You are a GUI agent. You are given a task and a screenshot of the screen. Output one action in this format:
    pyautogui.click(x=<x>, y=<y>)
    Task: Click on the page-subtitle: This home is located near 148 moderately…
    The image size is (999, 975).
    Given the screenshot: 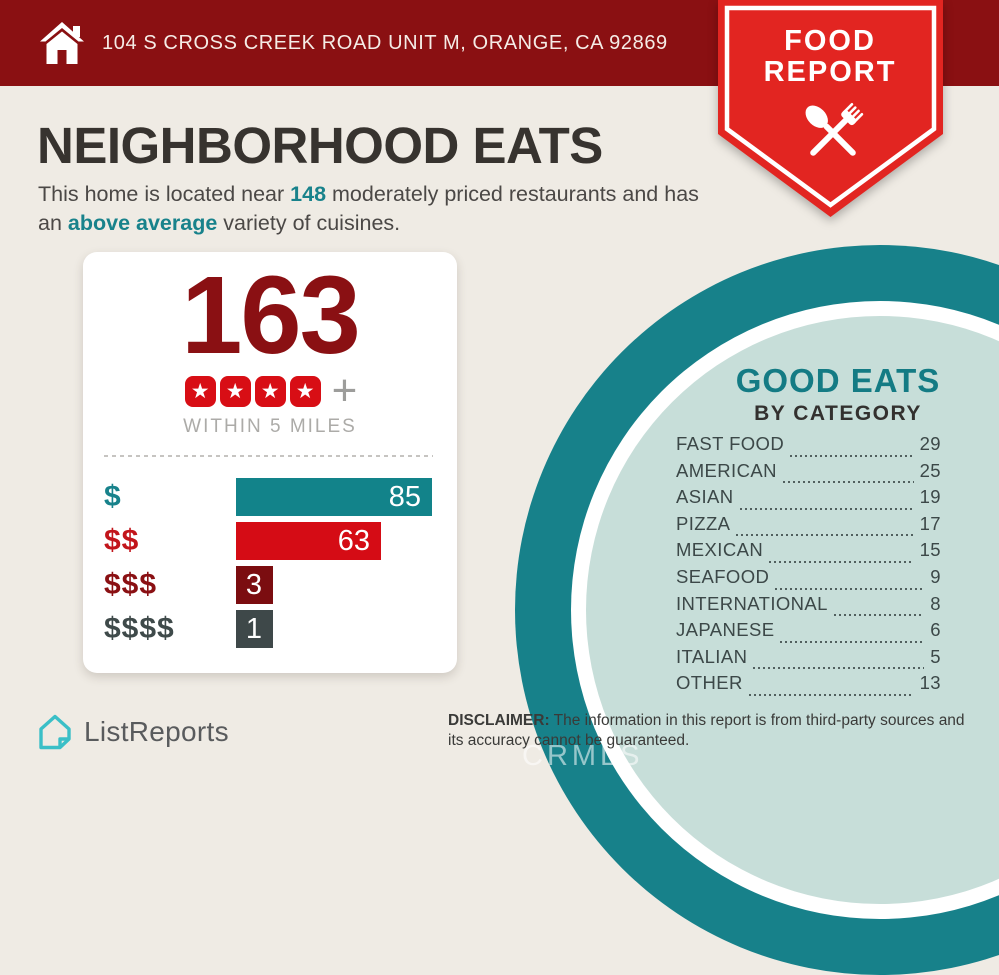 What is the action you would take?
    pyautogui.click(x=373, y=209)
    